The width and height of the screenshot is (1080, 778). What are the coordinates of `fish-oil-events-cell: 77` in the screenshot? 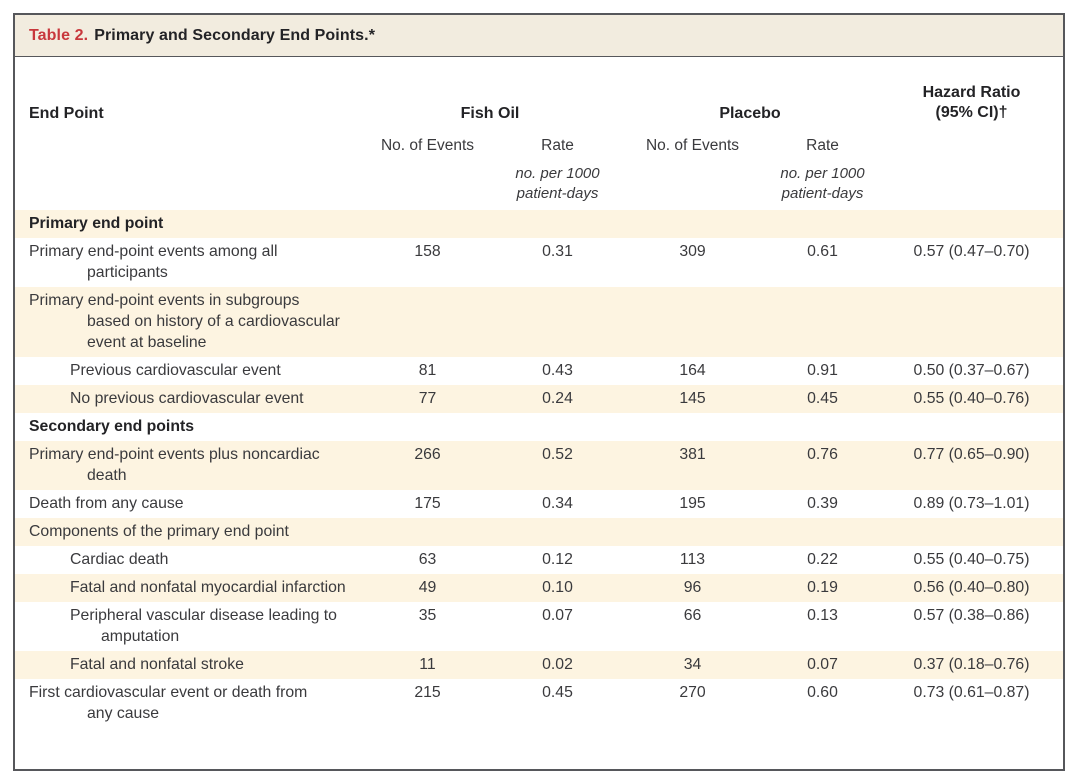 It's located at (427, 398).